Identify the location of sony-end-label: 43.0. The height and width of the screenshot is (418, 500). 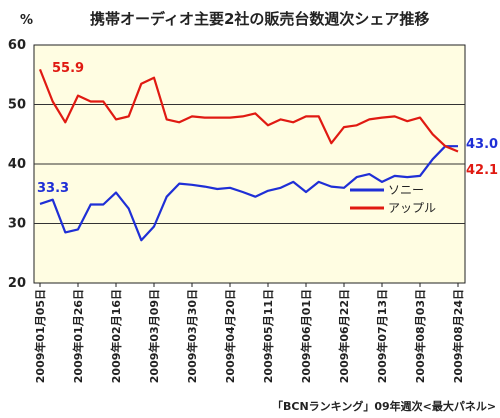
(482, 144).